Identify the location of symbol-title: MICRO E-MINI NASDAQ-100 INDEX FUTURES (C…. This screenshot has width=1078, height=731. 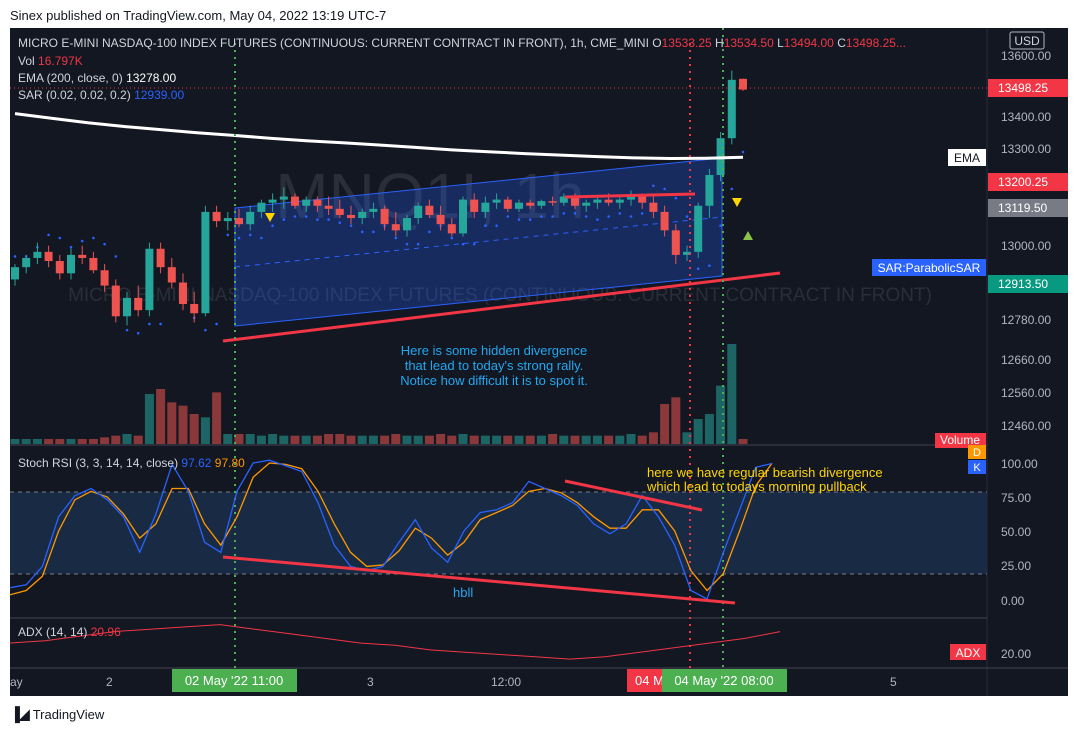
(333, 43).